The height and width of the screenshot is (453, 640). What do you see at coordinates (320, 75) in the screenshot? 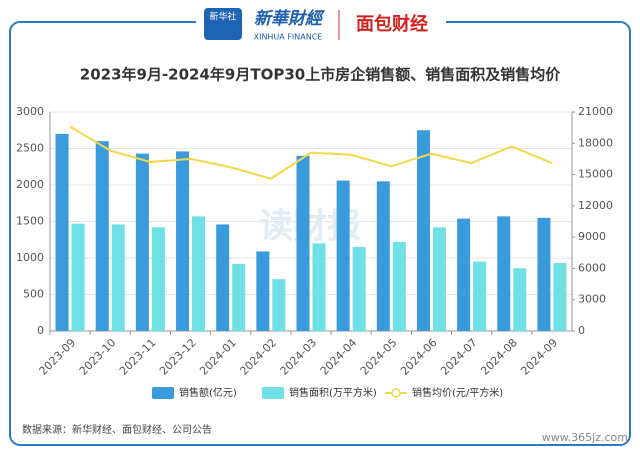
I see `chart-title: 2023年9月-2024年9月TOP30上市房企销售额、销售面积及销售均价` at bounding box center [320, 75].